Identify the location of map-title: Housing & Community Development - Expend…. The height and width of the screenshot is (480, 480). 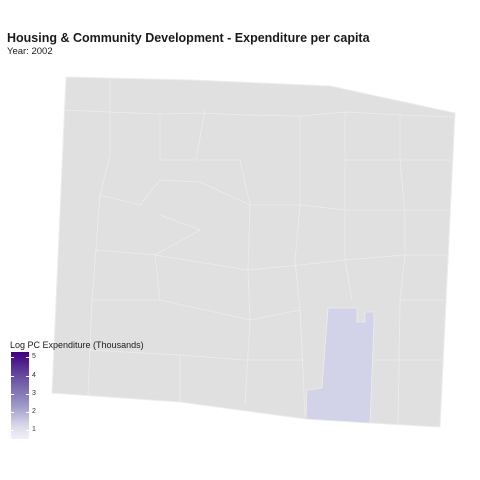
(188, 38).